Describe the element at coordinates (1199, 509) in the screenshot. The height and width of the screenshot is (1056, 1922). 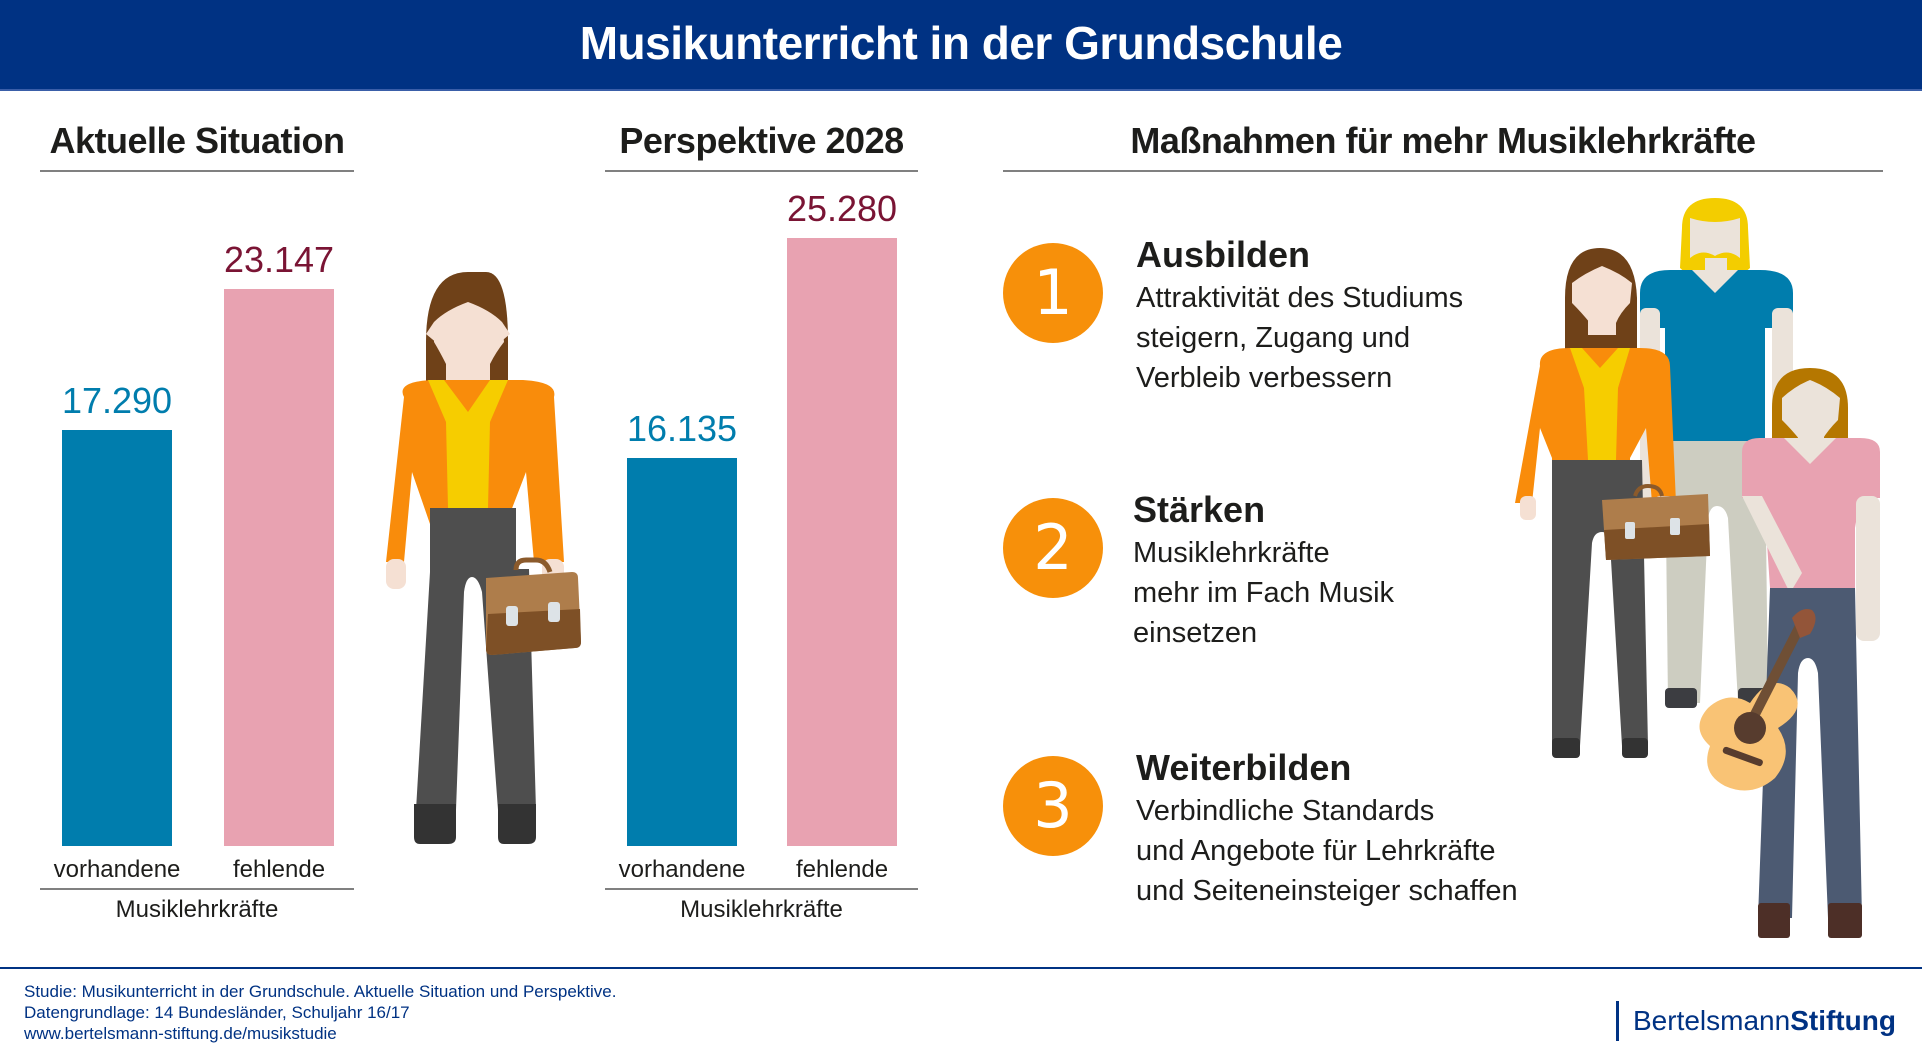
I see `measure-title: Stärken` at that location.